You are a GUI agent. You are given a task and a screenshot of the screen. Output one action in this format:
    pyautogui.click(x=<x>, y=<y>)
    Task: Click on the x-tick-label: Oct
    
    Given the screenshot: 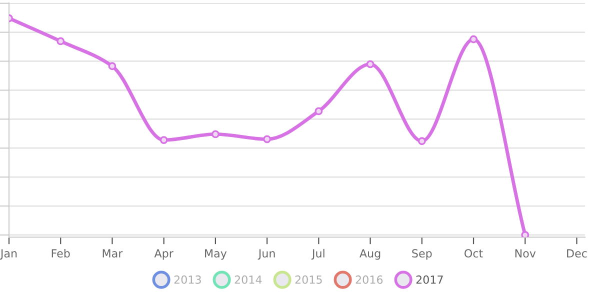 What is the action you would take?
    pyautogui.click(x=473, y=253)
    